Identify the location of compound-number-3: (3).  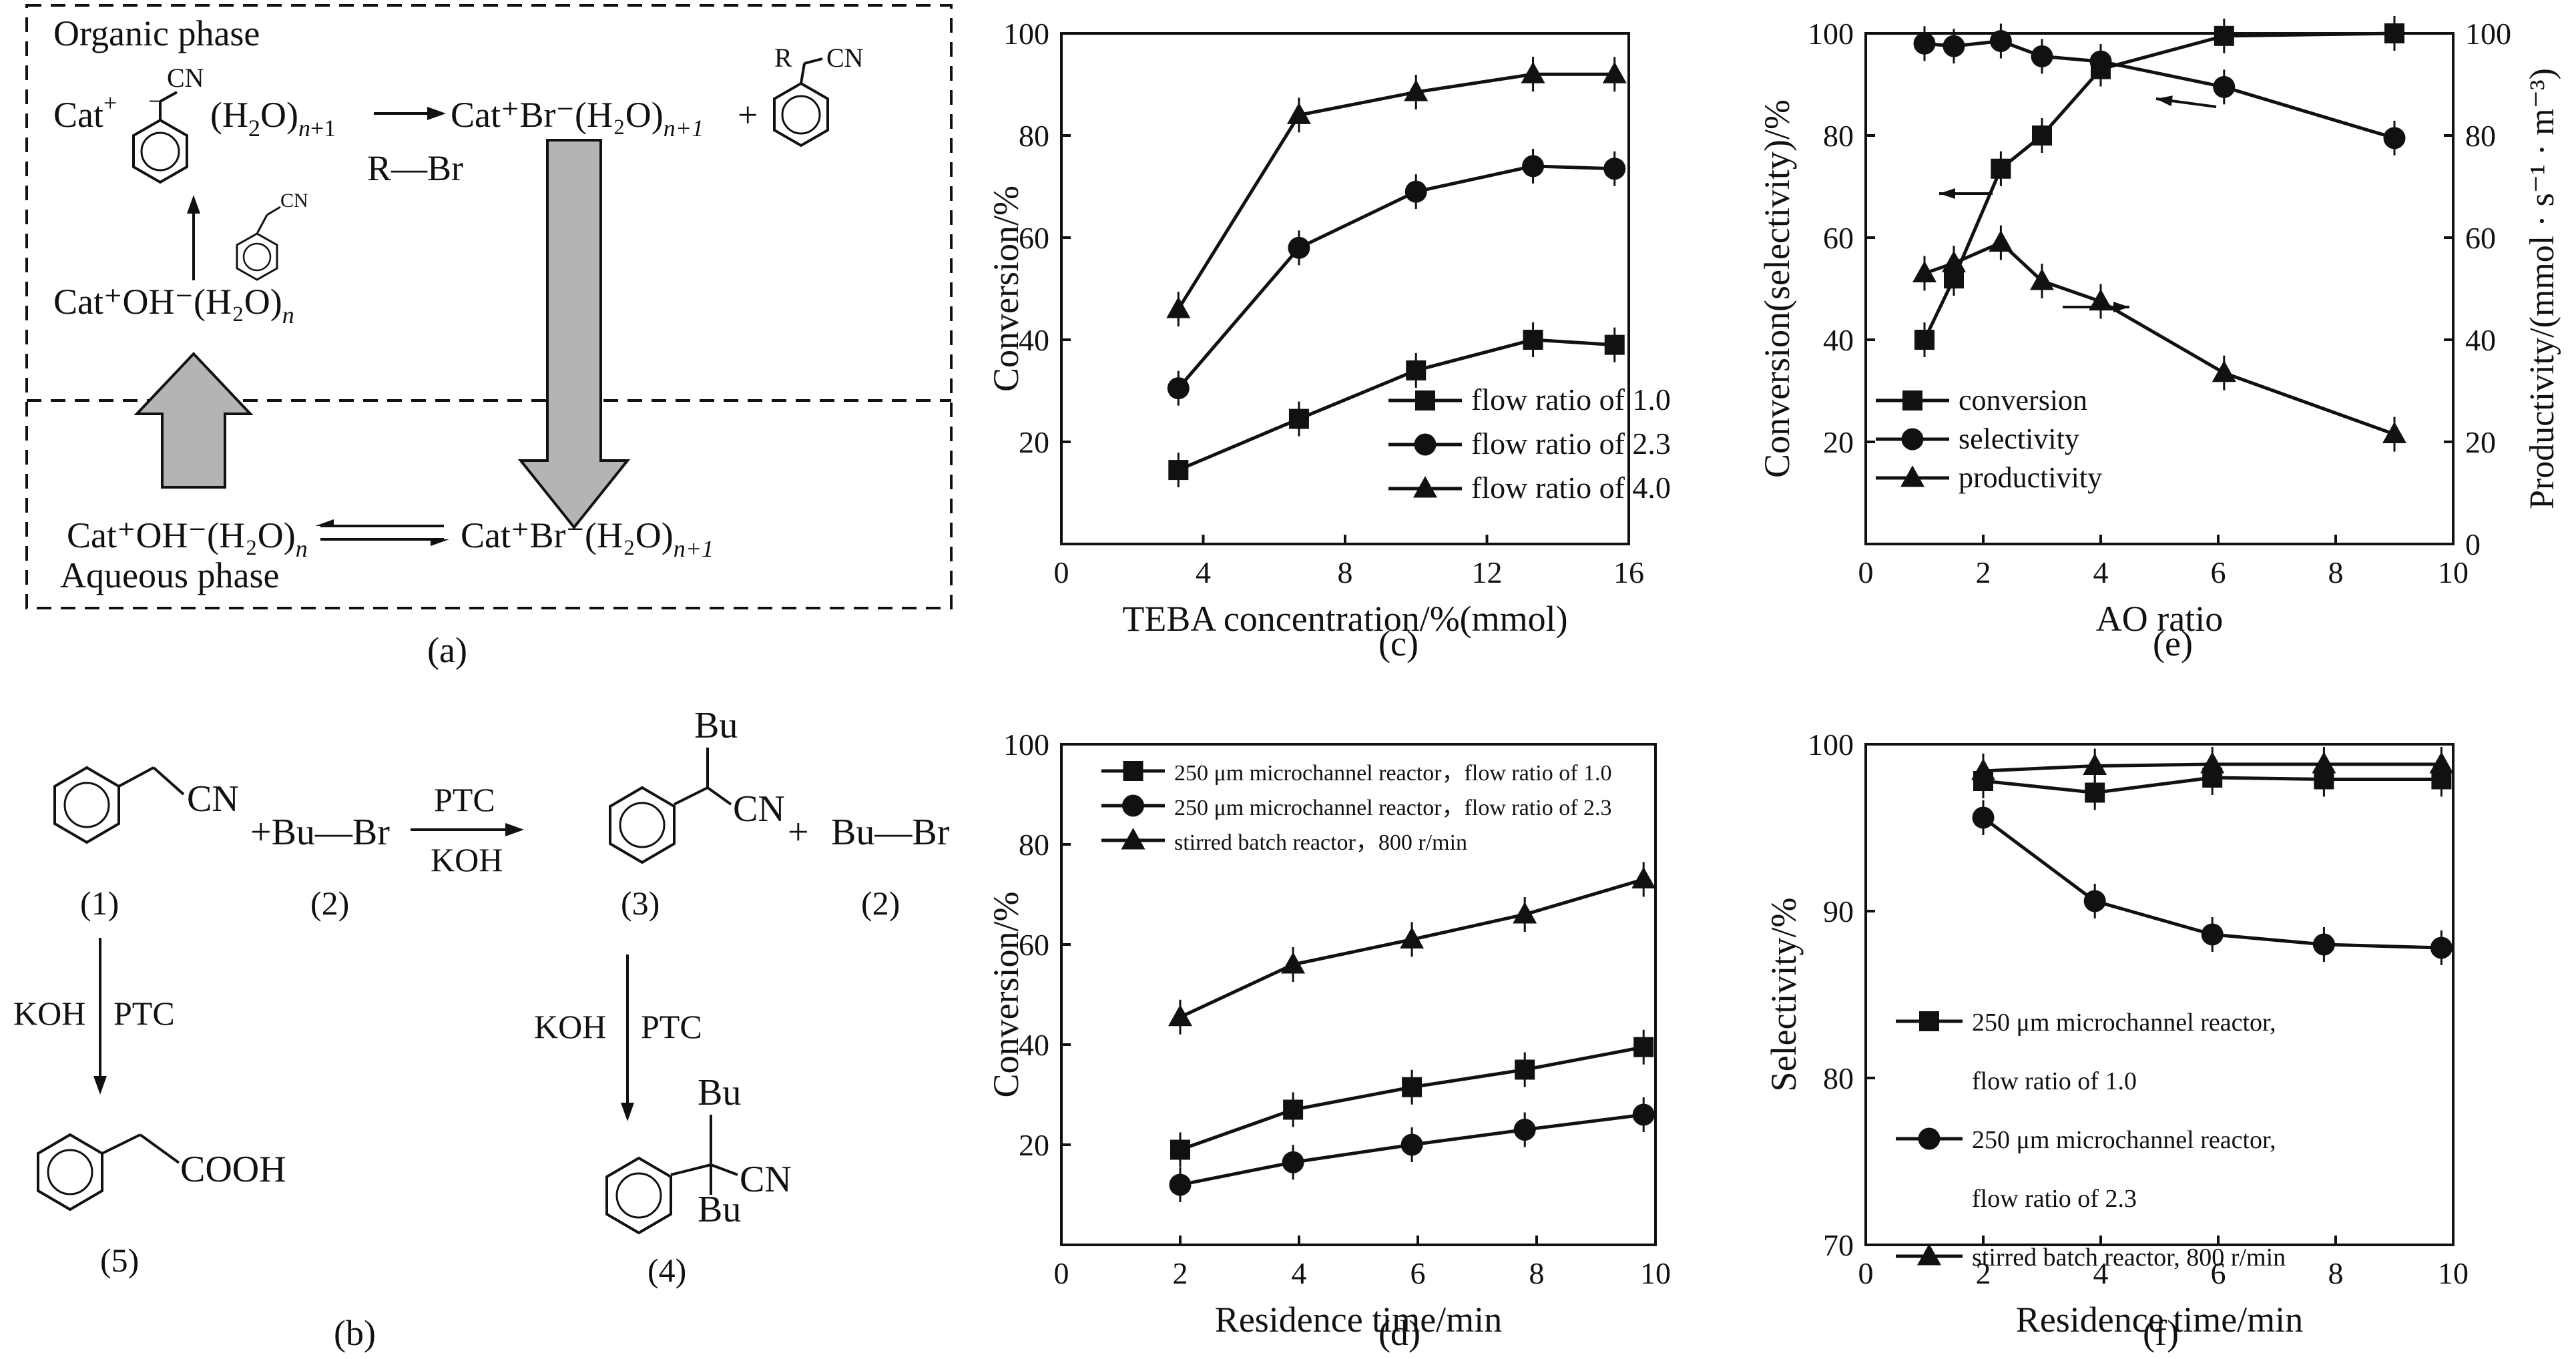
(640, 903).